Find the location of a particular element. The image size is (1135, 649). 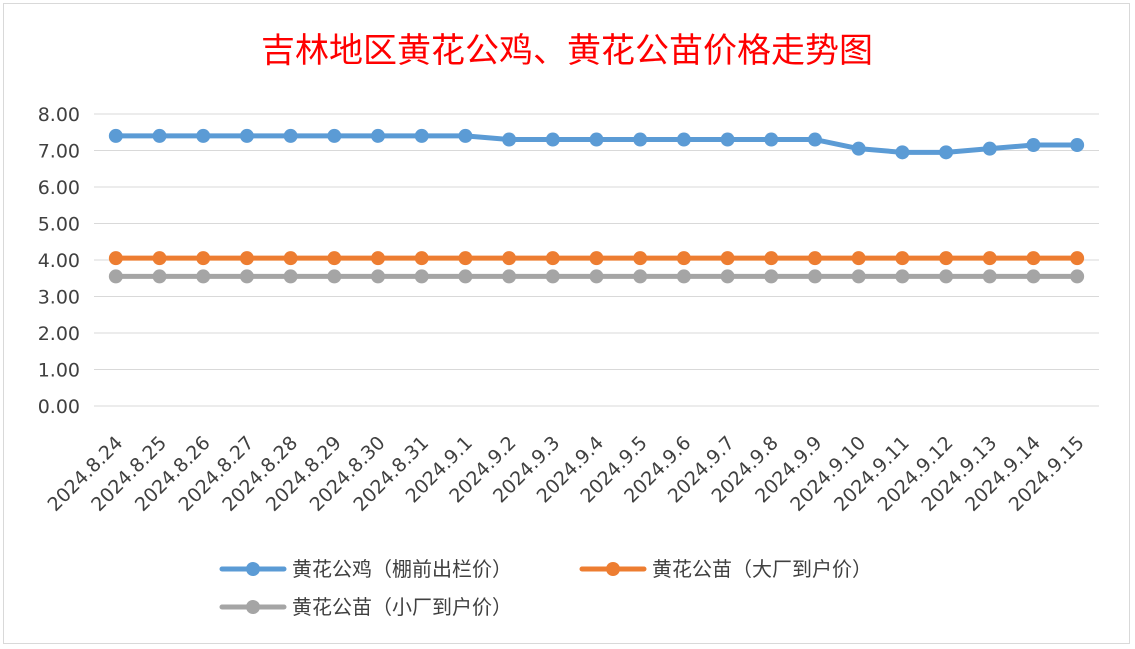

y-tick-label: 3.00 is located at coordinates (59, 298).